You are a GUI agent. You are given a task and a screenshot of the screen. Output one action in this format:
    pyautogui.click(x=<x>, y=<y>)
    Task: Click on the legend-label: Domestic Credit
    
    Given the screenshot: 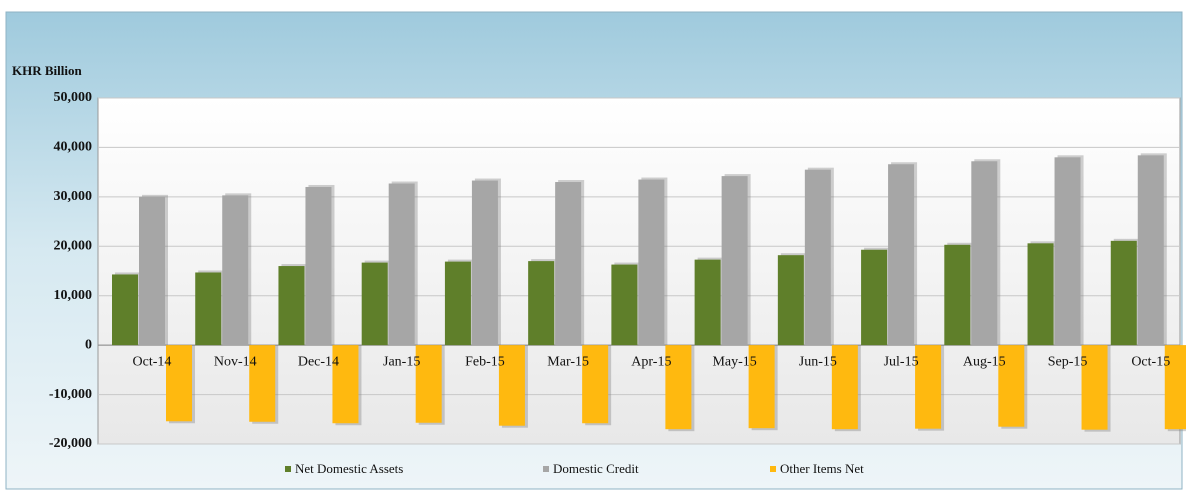 What is the action you would take?
    pyautogui.click(x=596, y=468)
    